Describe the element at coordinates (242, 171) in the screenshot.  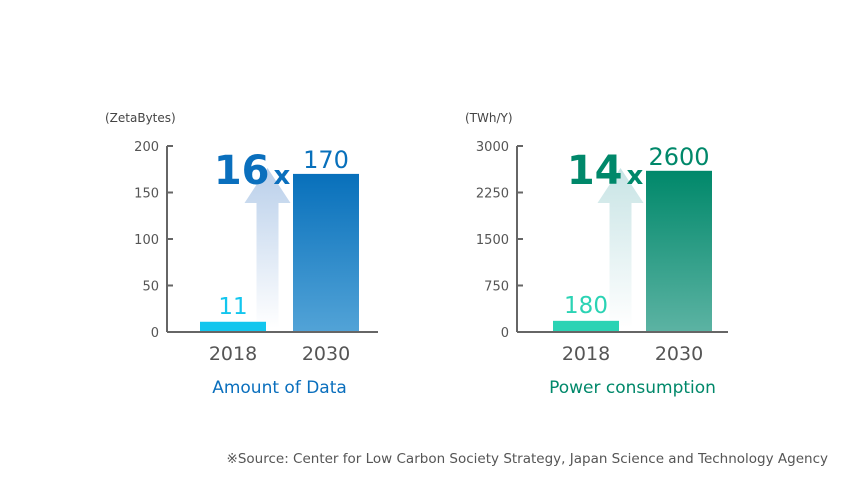
I see `growth-multiplier: 16` at that location.